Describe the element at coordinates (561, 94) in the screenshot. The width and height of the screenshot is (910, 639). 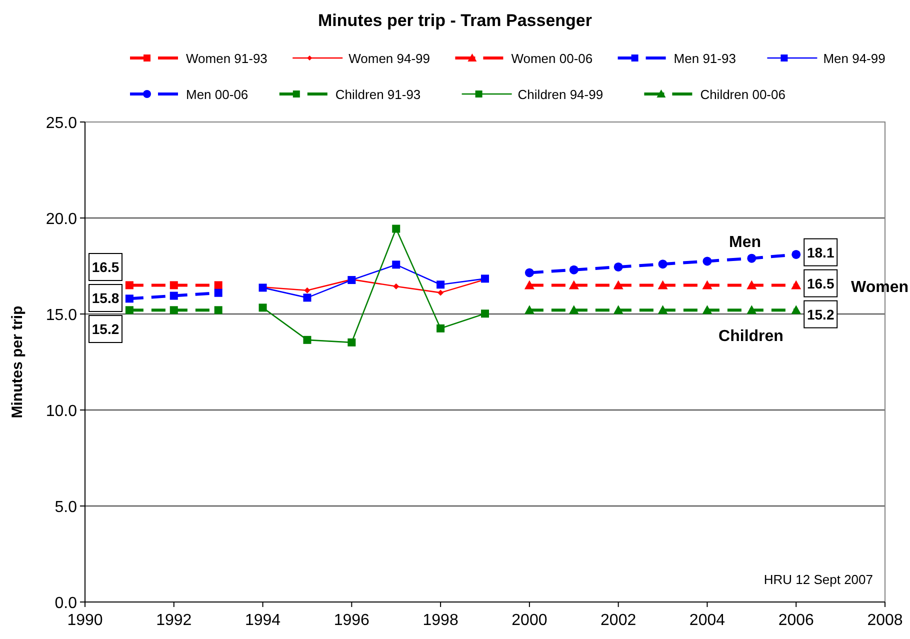
I see `legend-label: Children 94-99` at that location.